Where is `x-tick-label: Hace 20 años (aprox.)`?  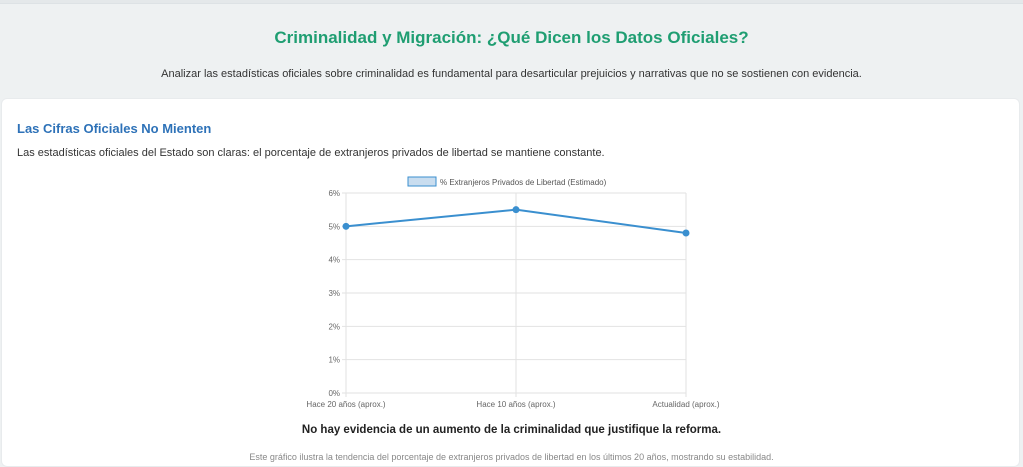
x-tick-label: Hace 20 años (aprox.) is located at coordinates (345, 404).